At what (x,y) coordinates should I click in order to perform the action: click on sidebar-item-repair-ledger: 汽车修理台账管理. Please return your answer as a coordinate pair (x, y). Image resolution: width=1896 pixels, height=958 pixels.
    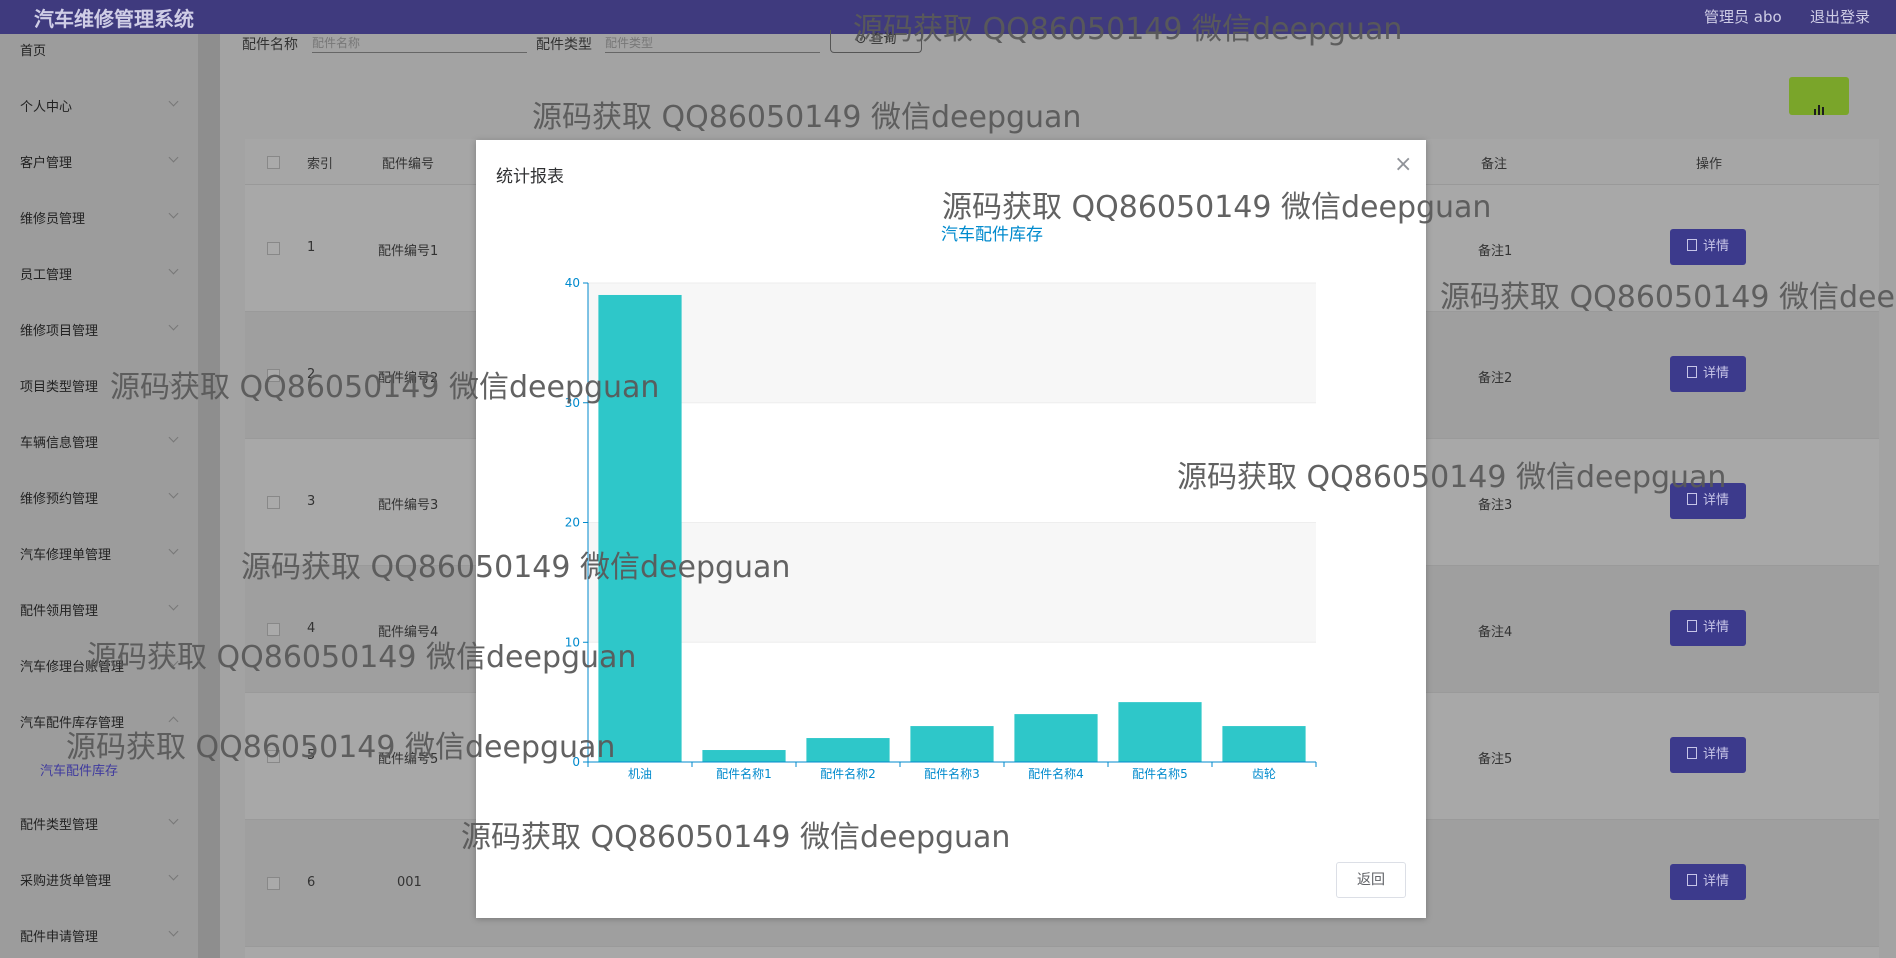
    Looking at the image, I should click on (99, 665).